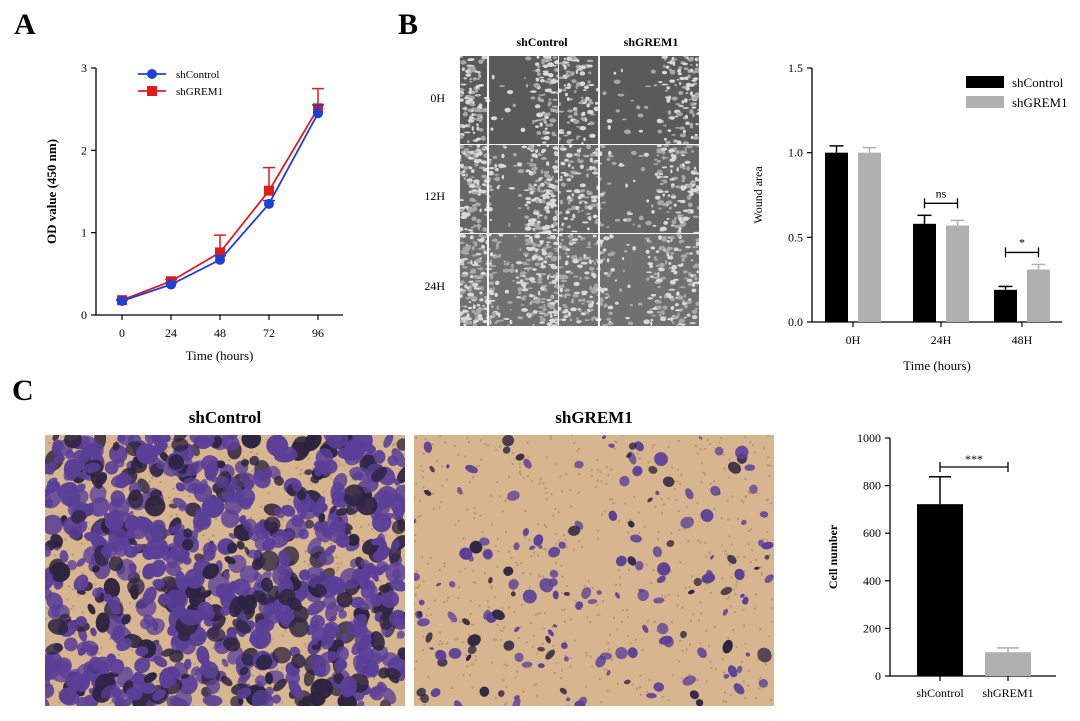  Describe the element at coordinates (25, 24) in the screenshot. I see `panel-label-a: A` at that location.